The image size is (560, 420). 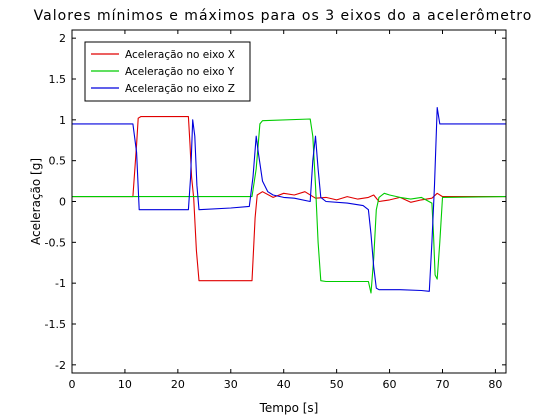 I want to click on x-tick-label: 30, so click(x=231, y=384).